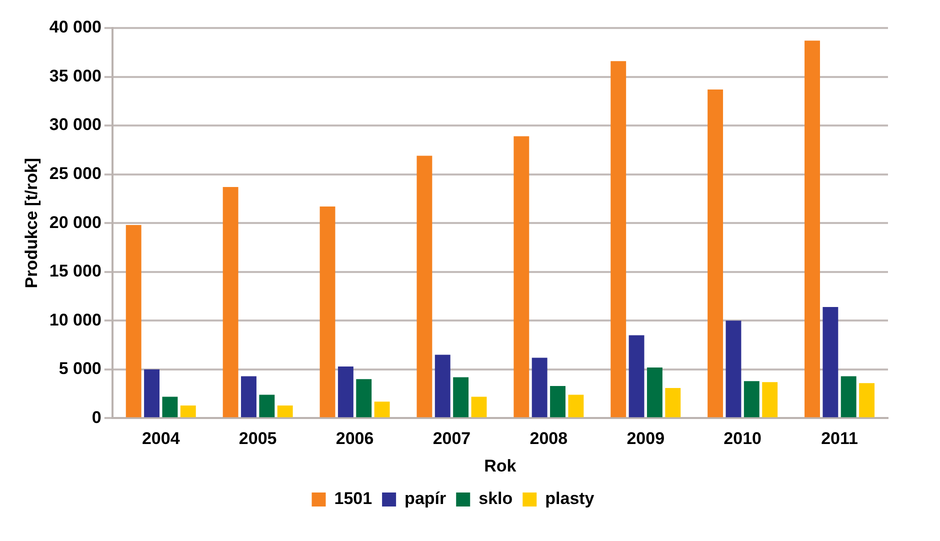  What do you see at coordinates (75, 124) in the screenshot?
I see `y-tick-label: 30 000` at bounding box center [75, 124].